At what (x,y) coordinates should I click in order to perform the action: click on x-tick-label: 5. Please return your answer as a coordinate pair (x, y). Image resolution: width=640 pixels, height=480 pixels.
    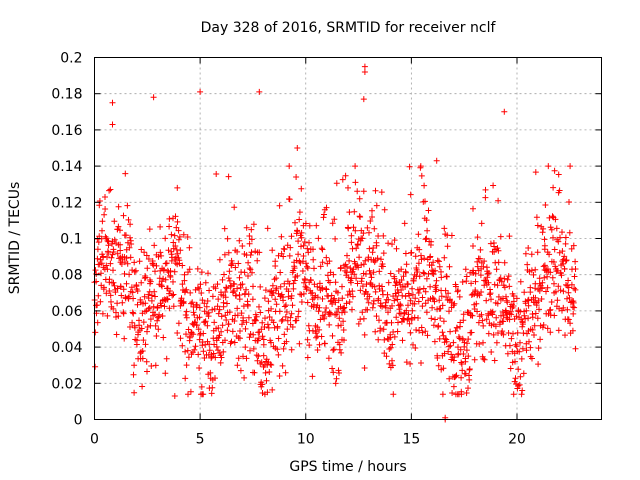
    Looking at the image, I should click on (200, 440).